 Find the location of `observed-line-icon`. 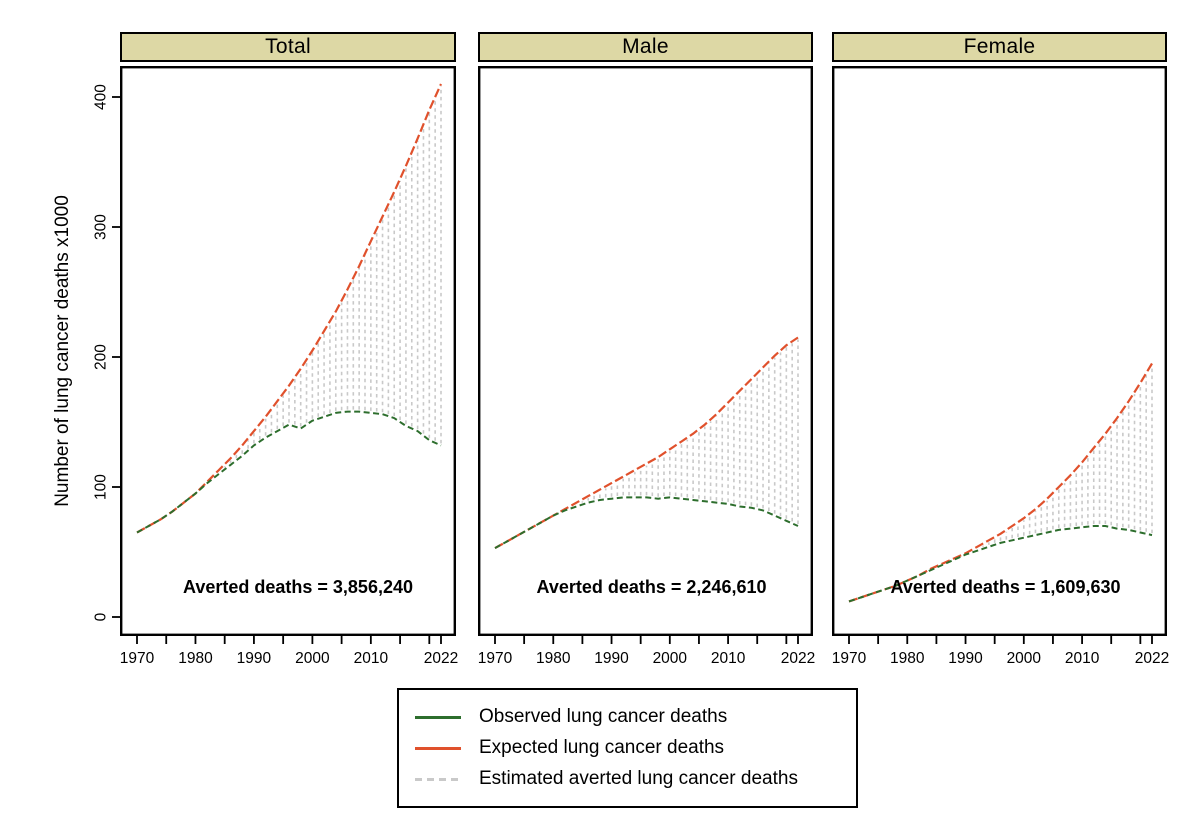

observed-line-icon is located at coordinates (438, 717).